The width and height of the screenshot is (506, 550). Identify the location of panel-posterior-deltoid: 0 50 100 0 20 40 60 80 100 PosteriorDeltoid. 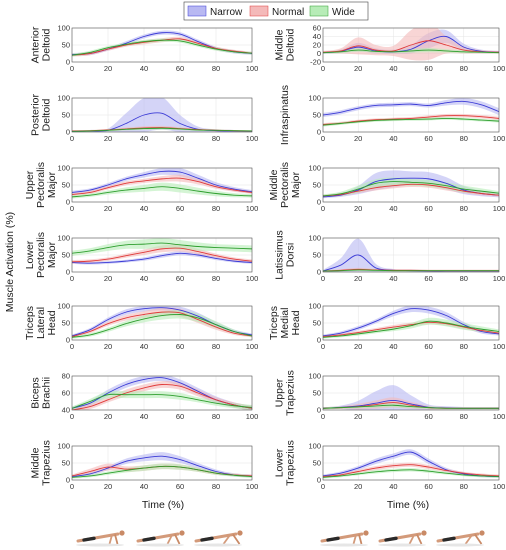
(144, 118).